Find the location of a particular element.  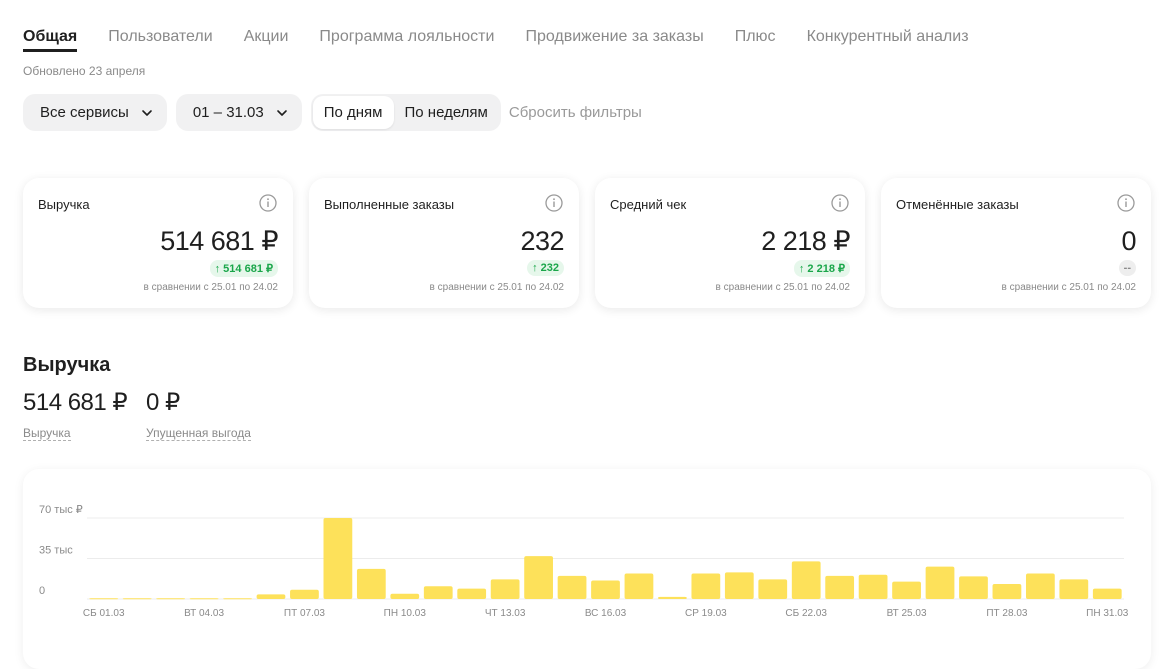

x-tick-label: ВС 16.03 is located at coordinates (606, 613).